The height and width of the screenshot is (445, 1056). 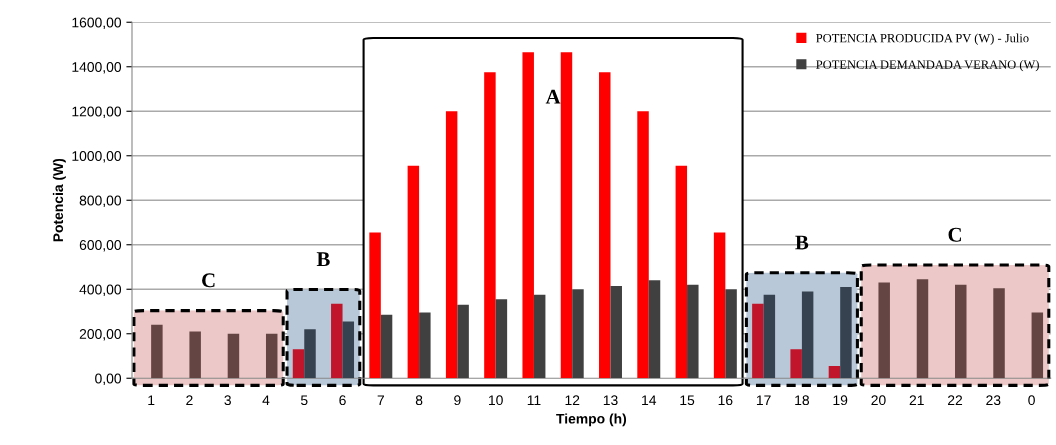 I want to click on x-tick-label: 18, so click(x=802, y=400).